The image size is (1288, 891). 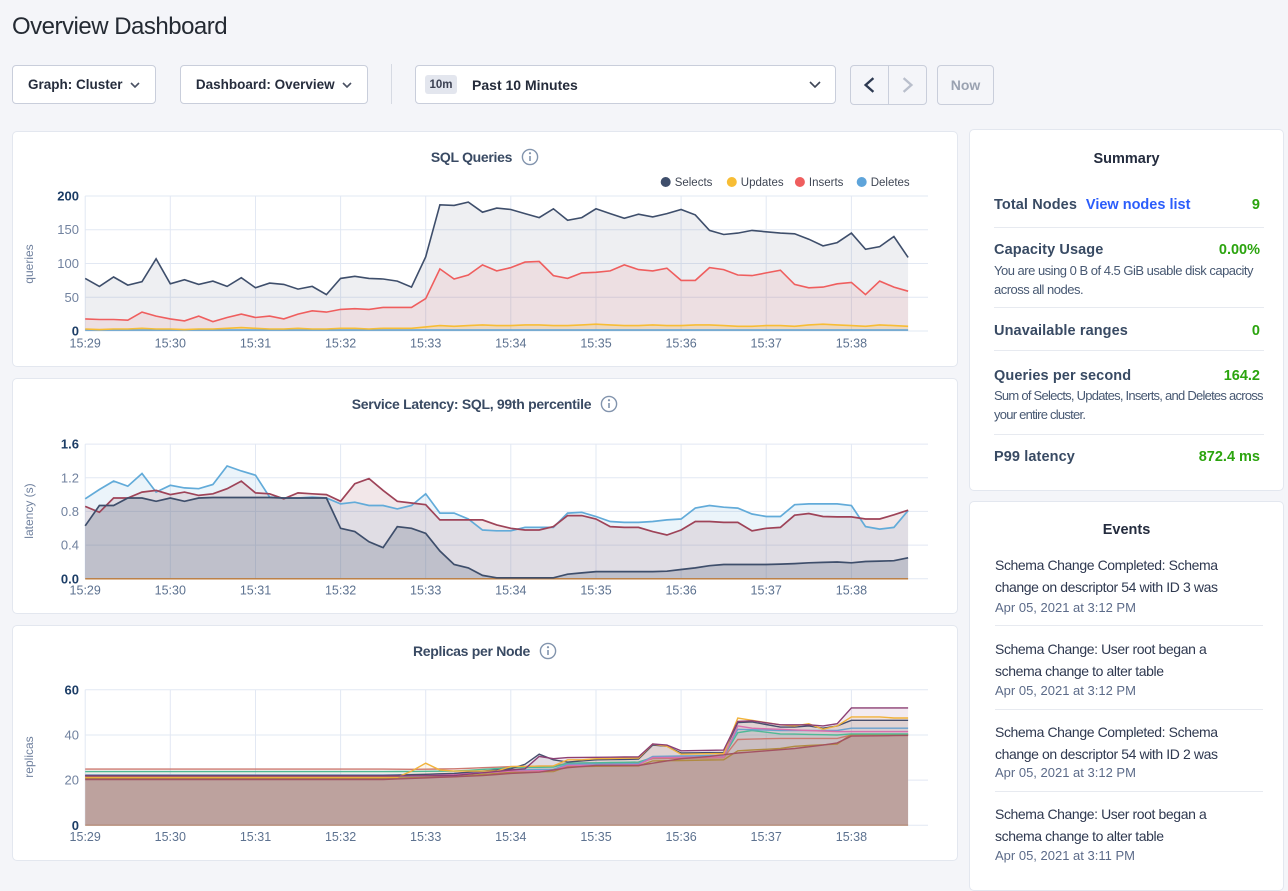 What do you see at coordinates (70, 477) in the screenshot?
I see `svg-text: 1.2` at bounding box center [70, 477].